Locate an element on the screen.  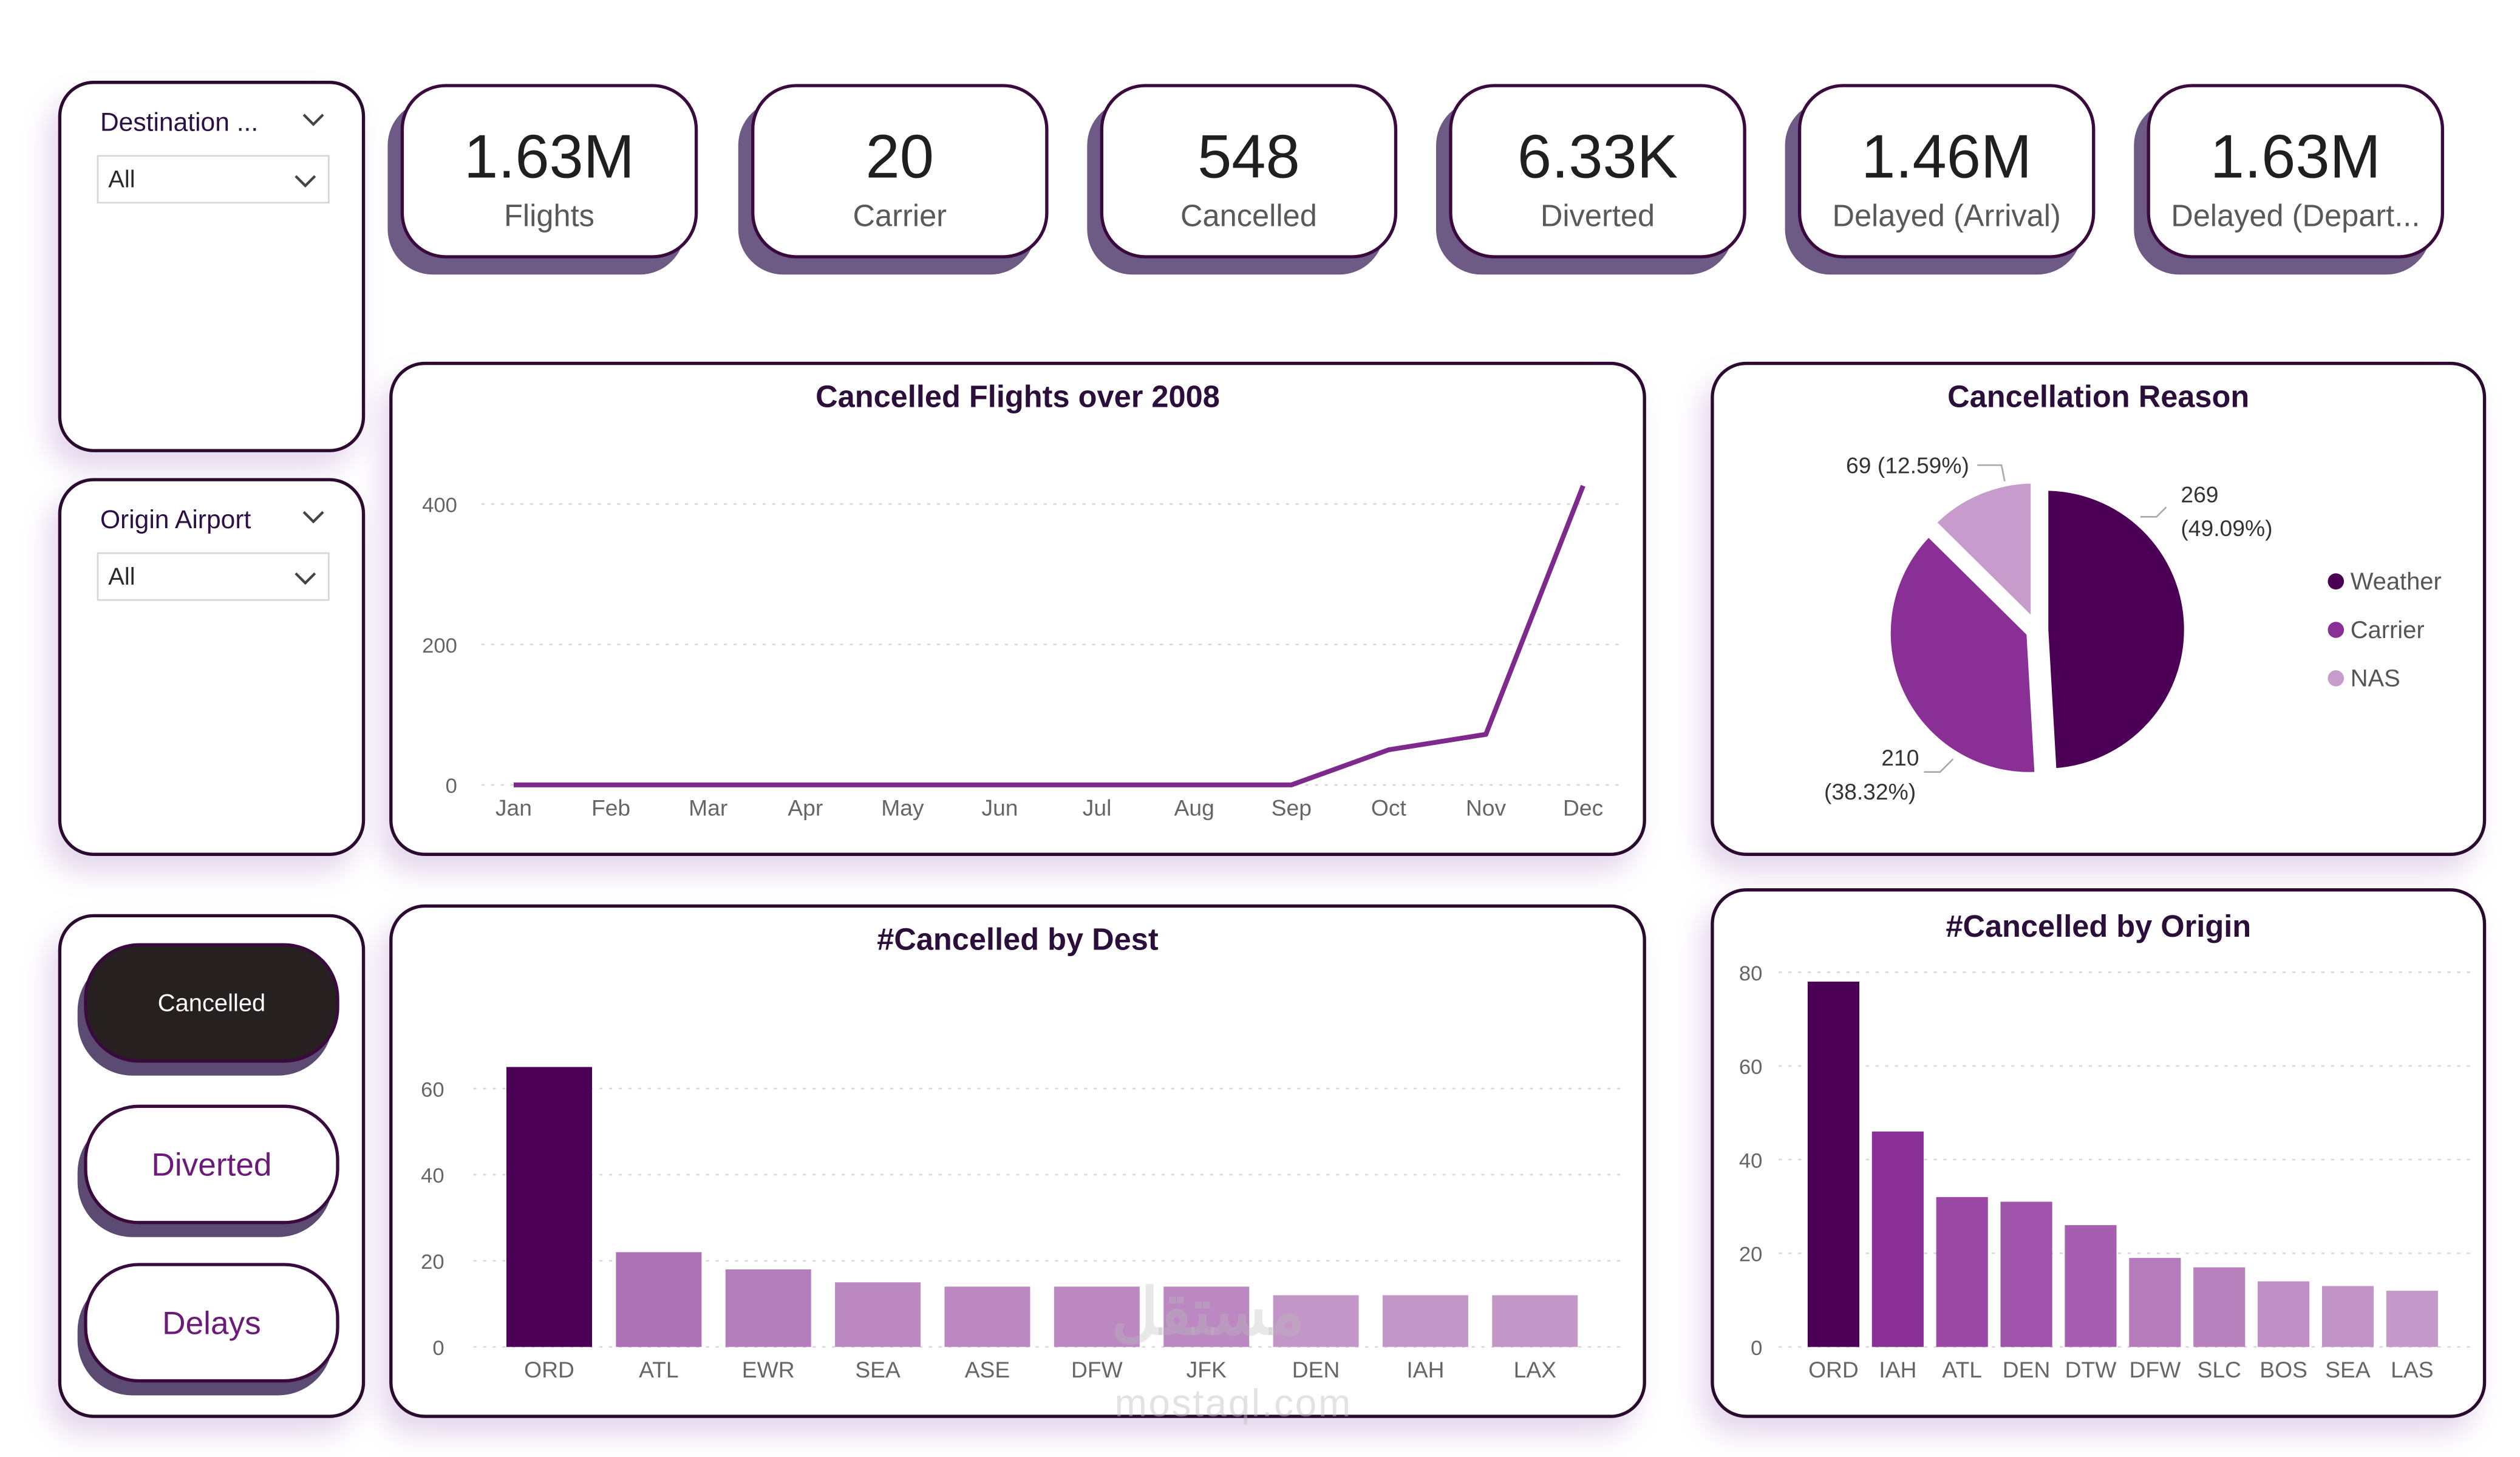
kpi-label: Carrier is located at coordinates (900, 217).